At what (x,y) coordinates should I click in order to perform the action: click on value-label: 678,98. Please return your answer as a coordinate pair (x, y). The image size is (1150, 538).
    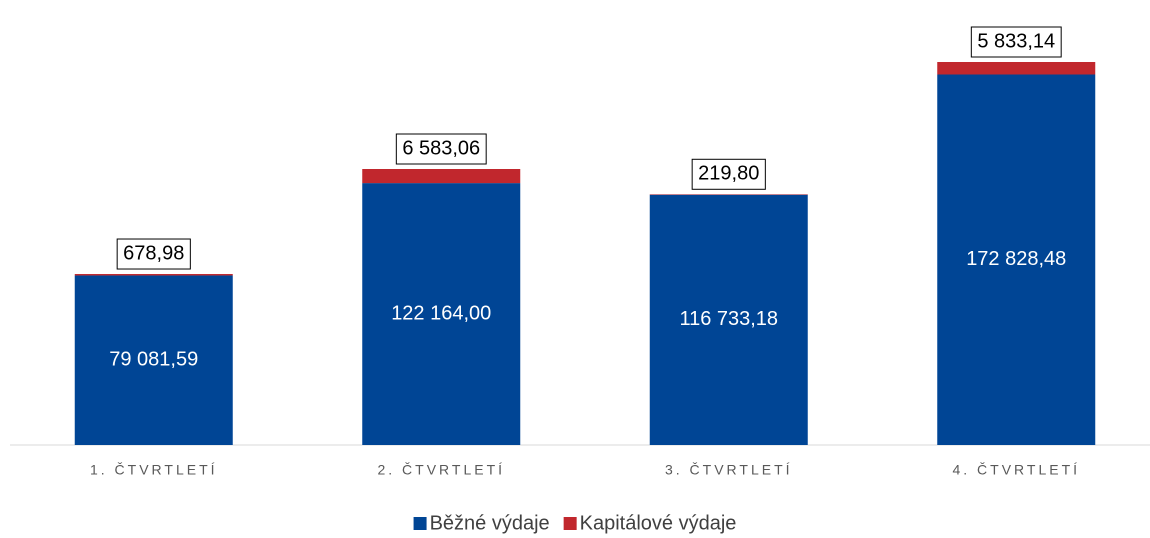
    Looking at the image, I should click on (153, 253).